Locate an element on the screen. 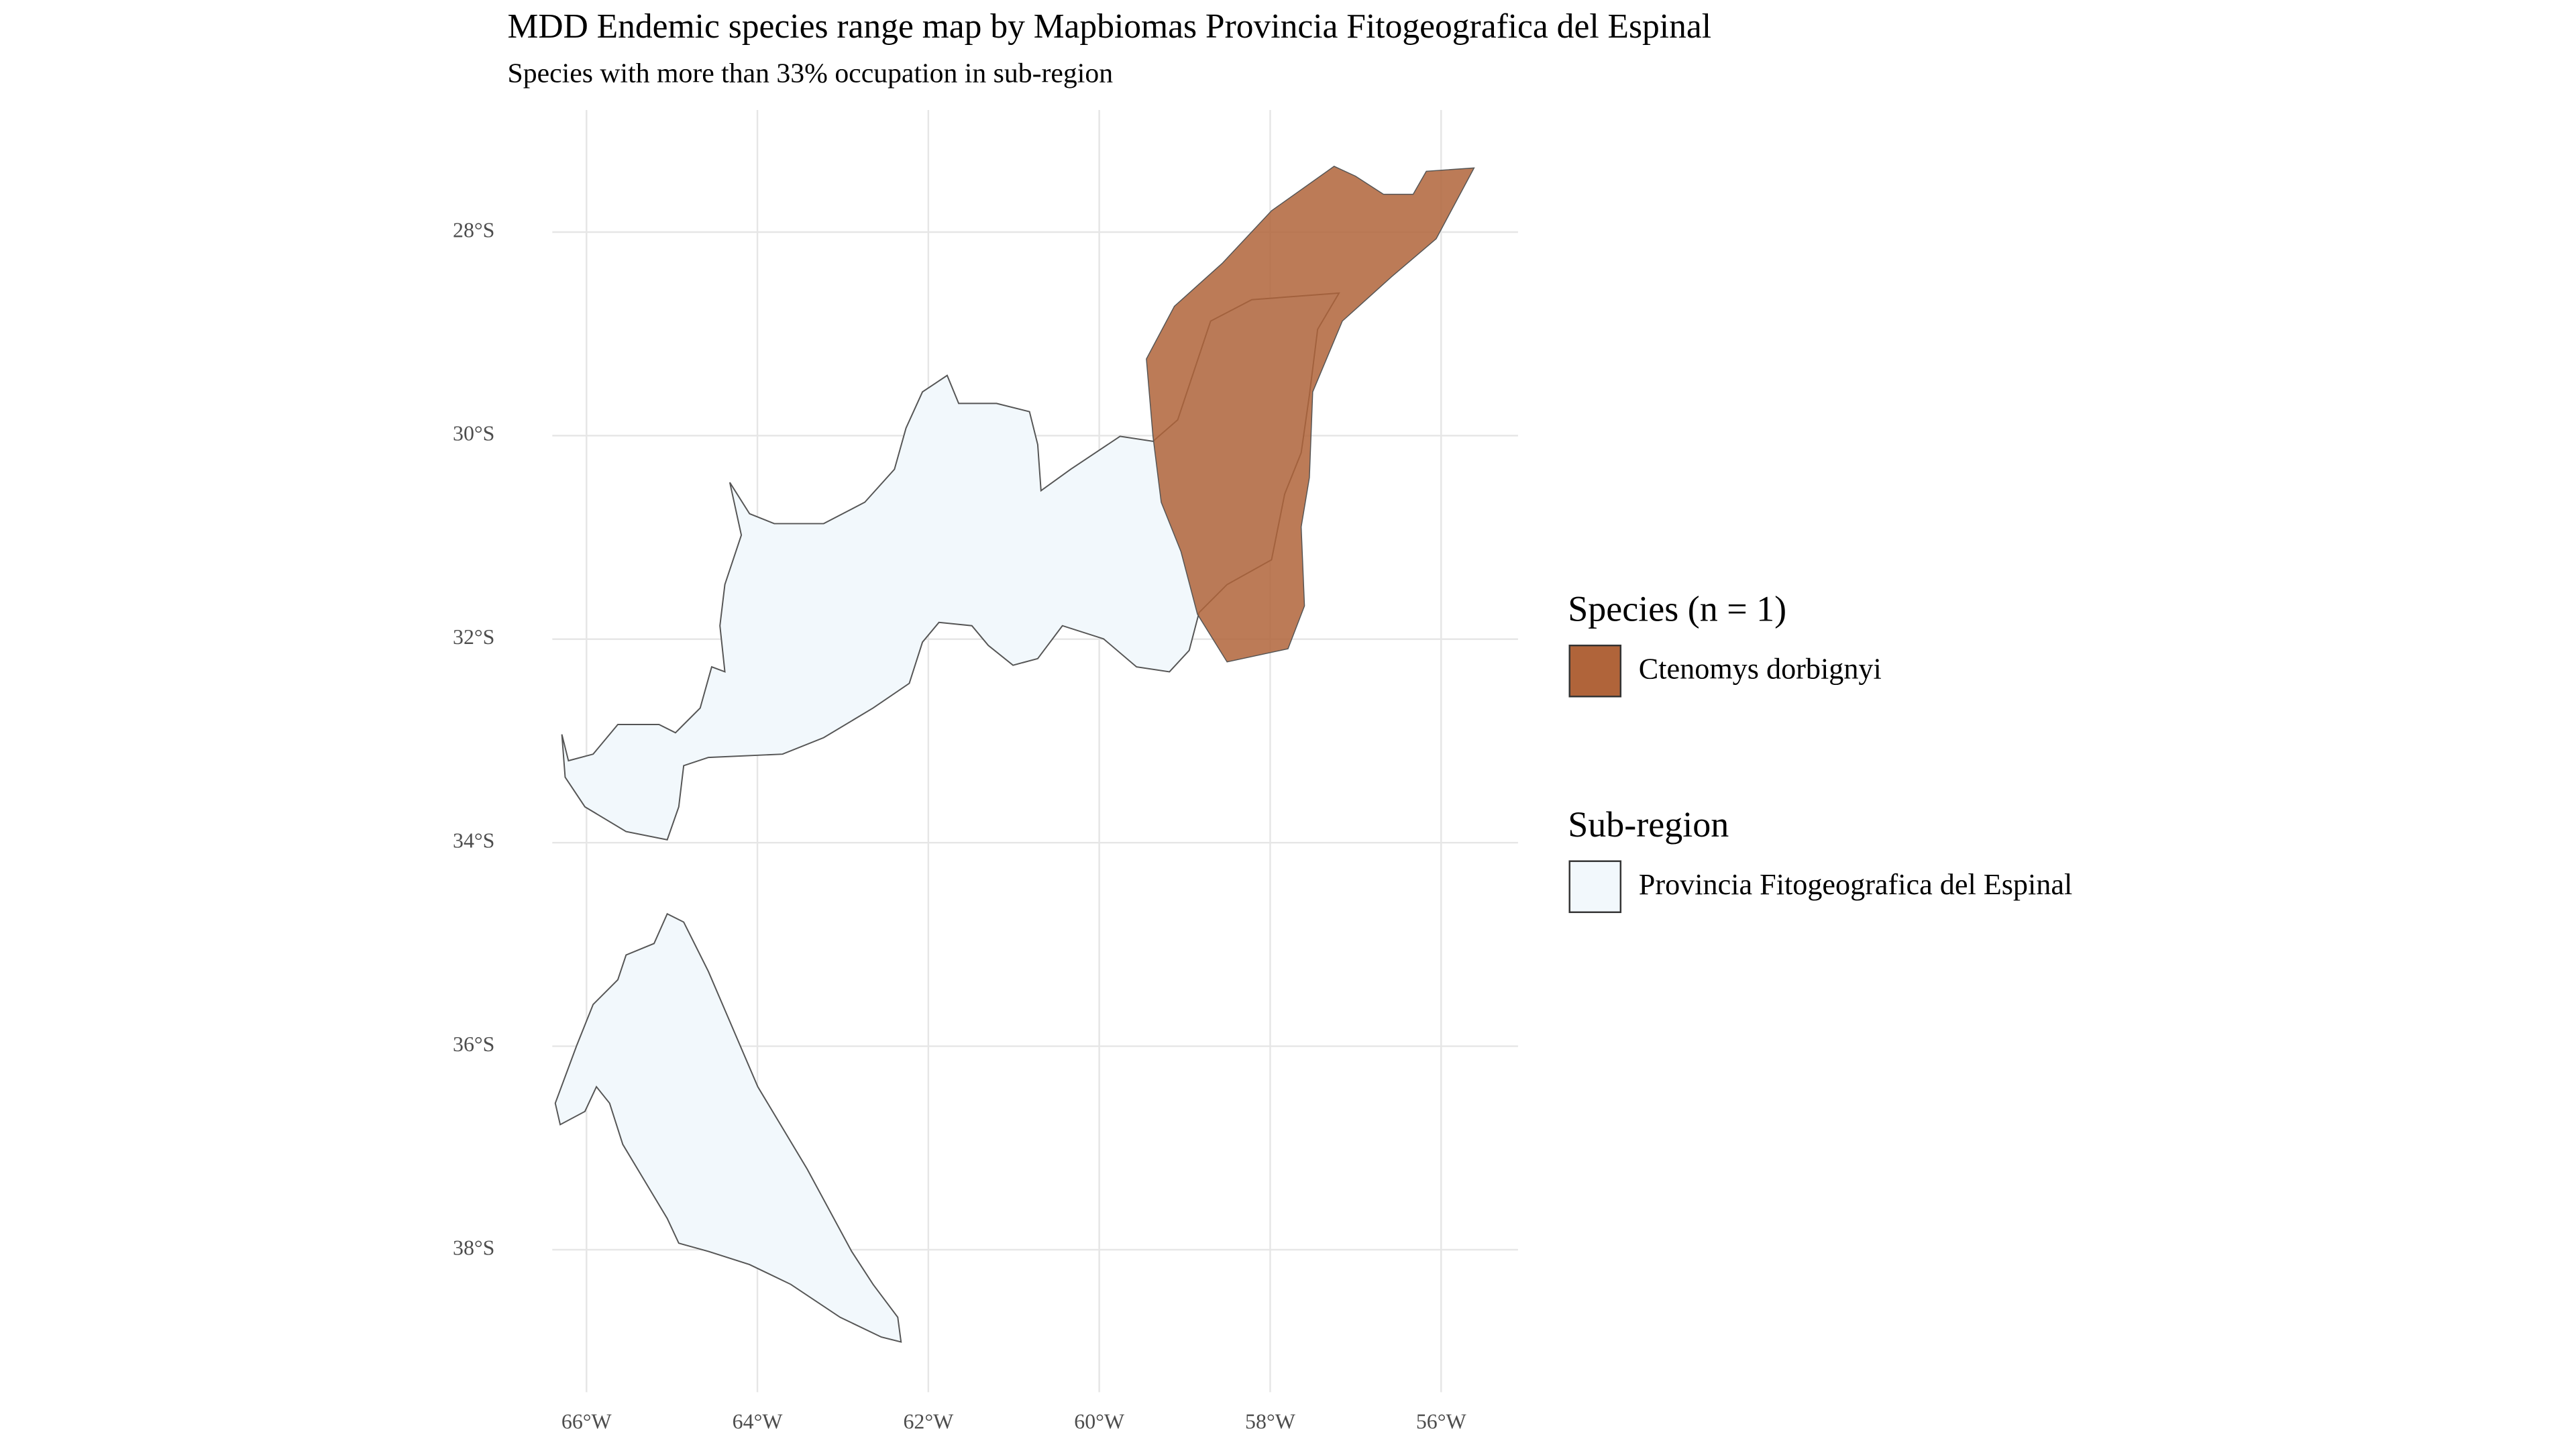 The width and height of the screenshot is (2576, 1449). y-tick-label: 38°S is located at coordinates (473, 1247).